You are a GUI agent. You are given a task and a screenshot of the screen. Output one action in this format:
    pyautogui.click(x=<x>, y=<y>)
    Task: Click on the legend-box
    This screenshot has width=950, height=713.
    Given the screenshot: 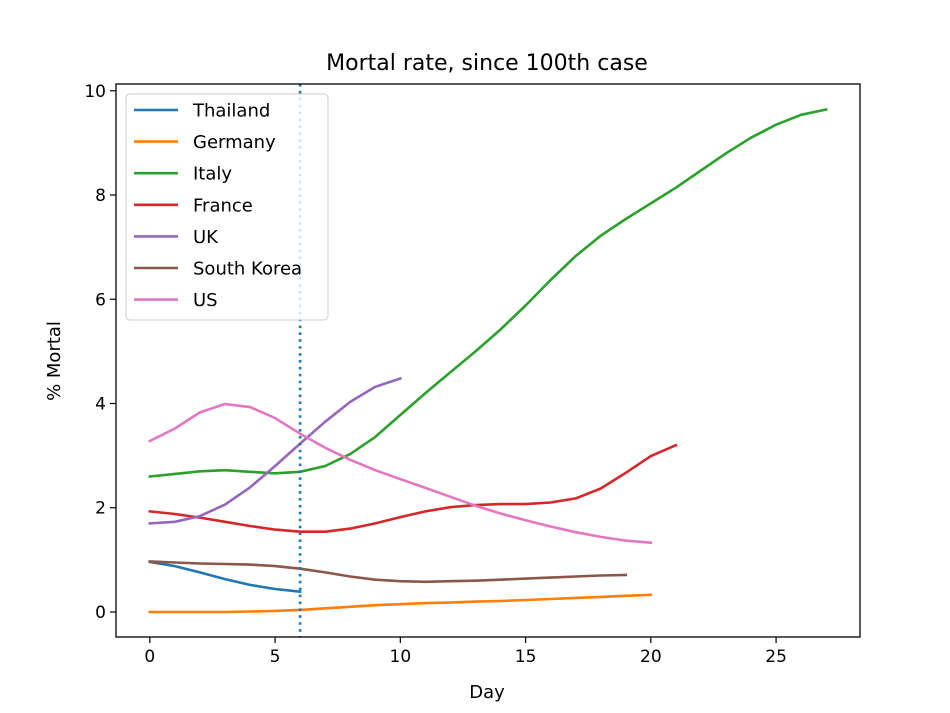 What is the action you would take?
    pyautogui.click(x=227, y=207)
    